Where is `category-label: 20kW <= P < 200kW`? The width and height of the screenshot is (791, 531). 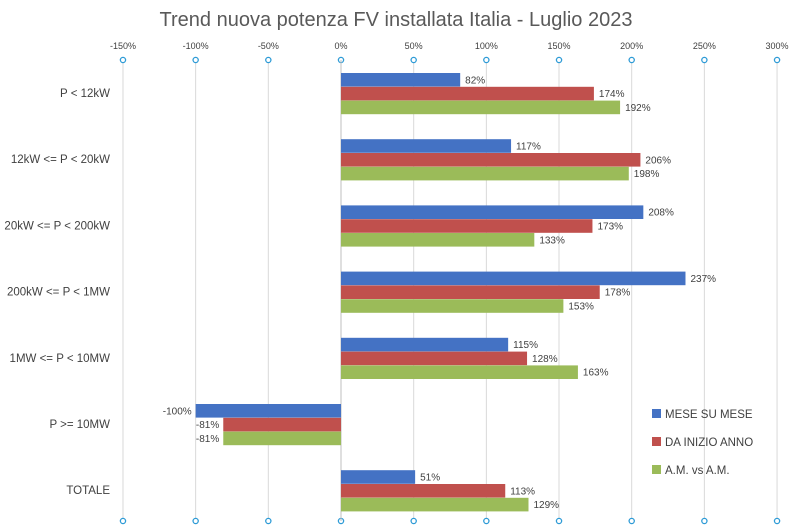 category-label: 20kW <= P < 200kW is located at coordinates (57, 226).